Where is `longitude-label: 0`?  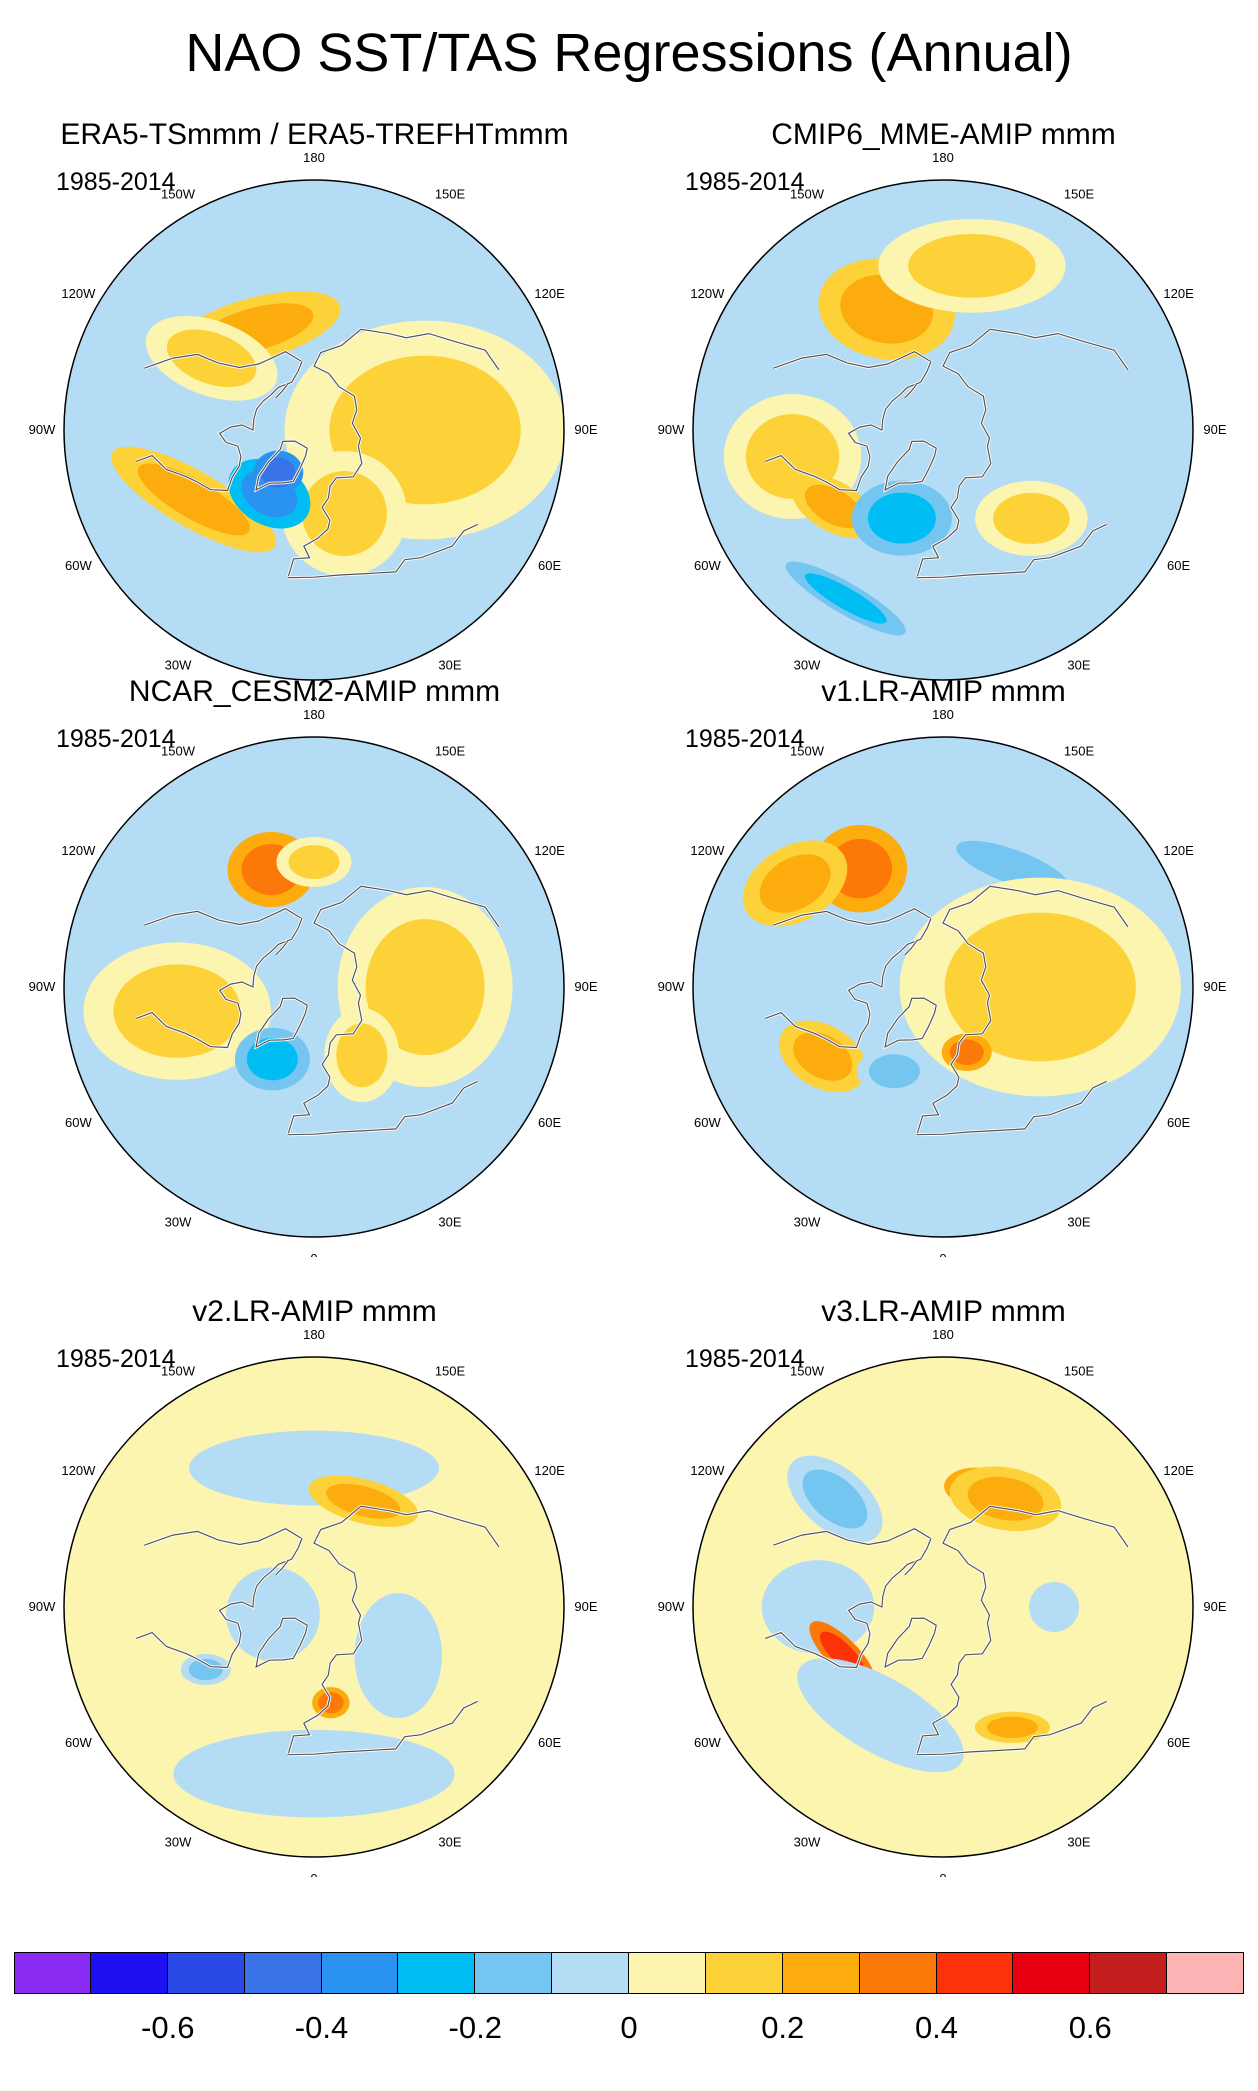 longitude-label: 0 is located at coordinates (942, 697).